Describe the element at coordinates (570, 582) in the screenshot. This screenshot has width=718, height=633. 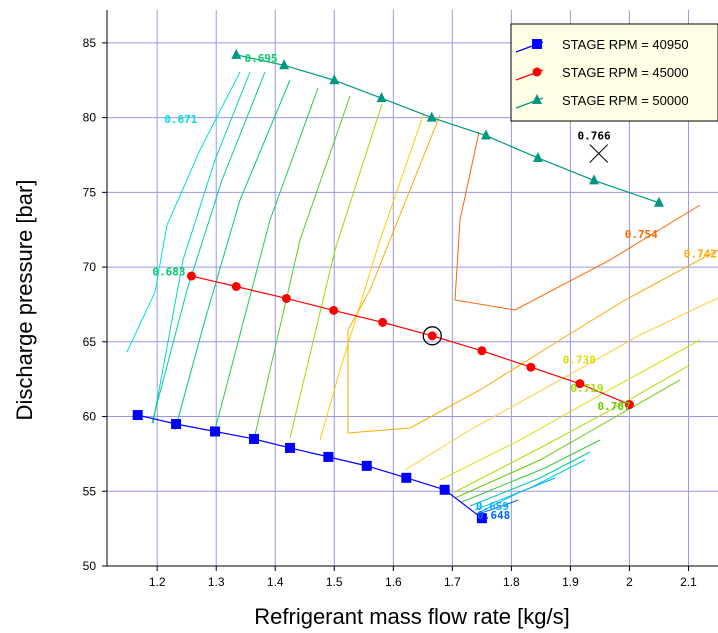
I see `x-tick-label: 1.9` at that location.